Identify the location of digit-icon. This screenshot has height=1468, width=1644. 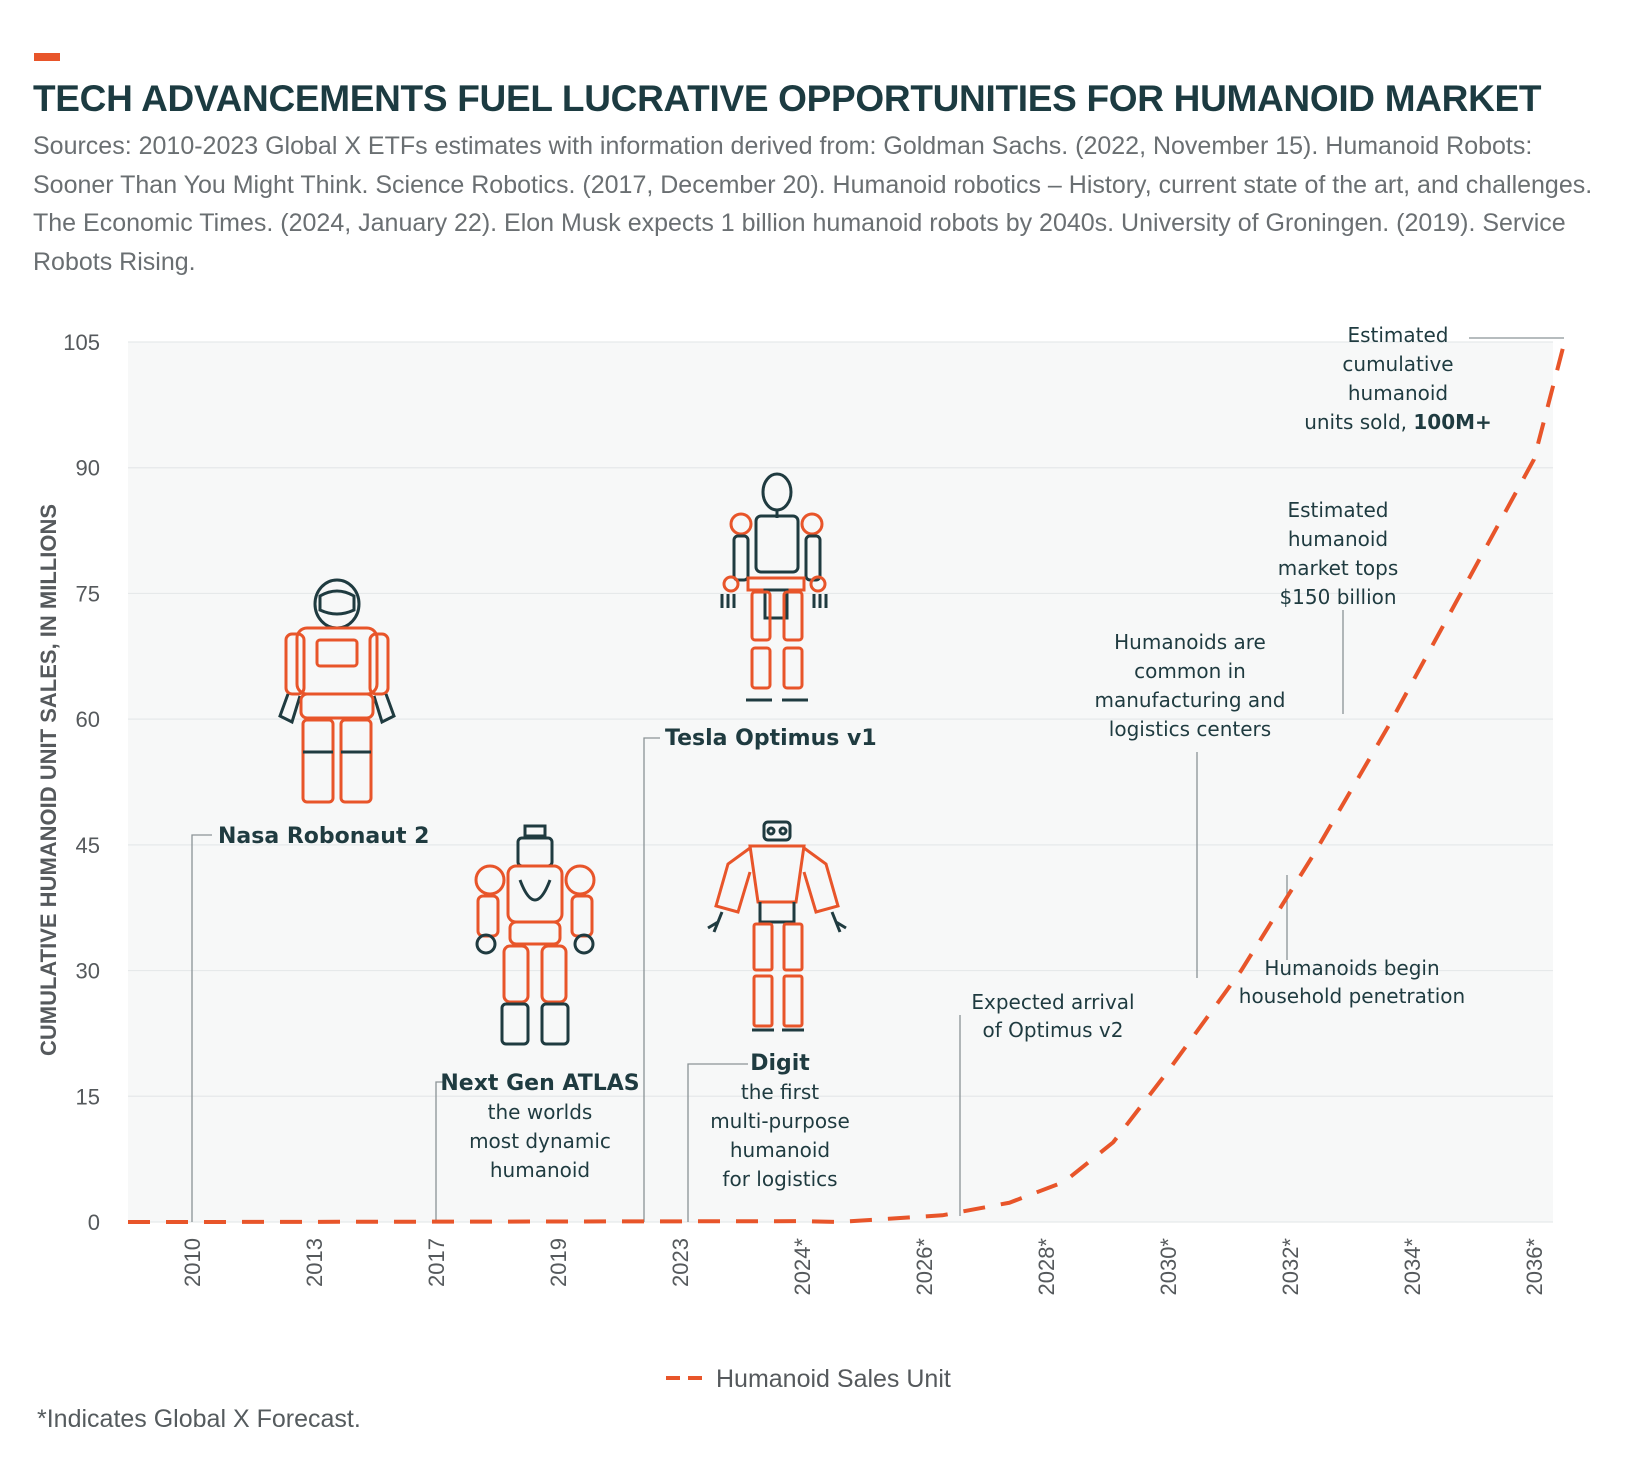
(777, 926).